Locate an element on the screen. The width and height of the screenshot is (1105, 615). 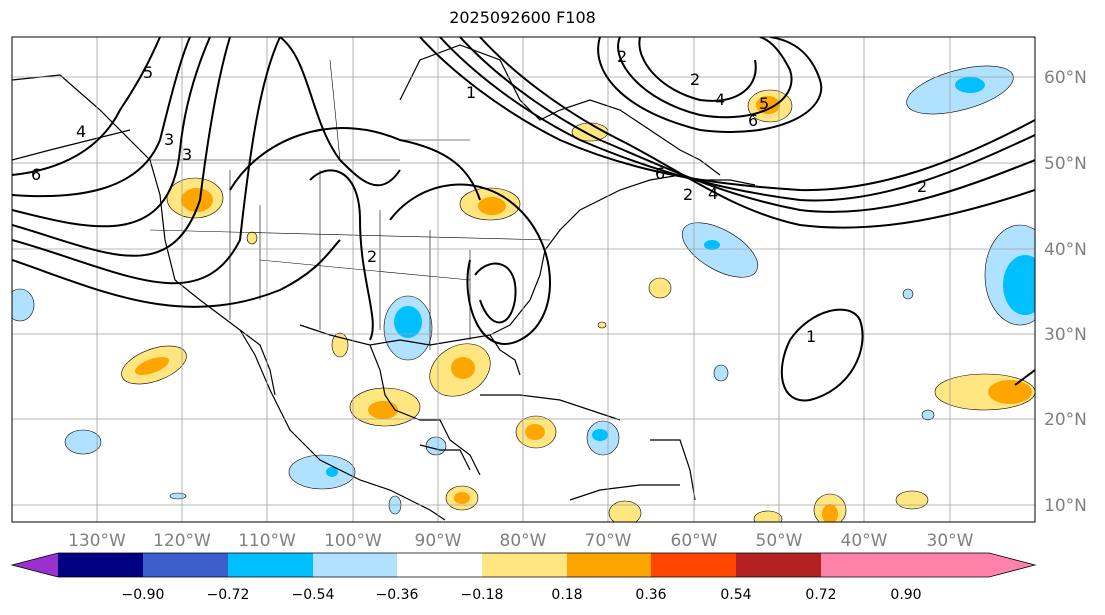
map-title: 2025092600 F108 is located at coordinates (522, 17).